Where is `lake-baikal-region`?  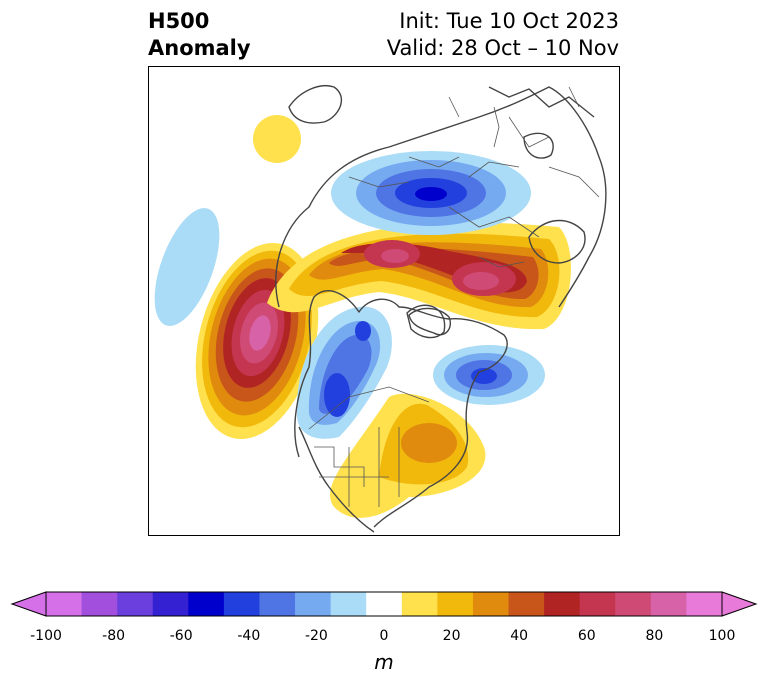 lake-baikal-region is located at coordinates (538, 145).